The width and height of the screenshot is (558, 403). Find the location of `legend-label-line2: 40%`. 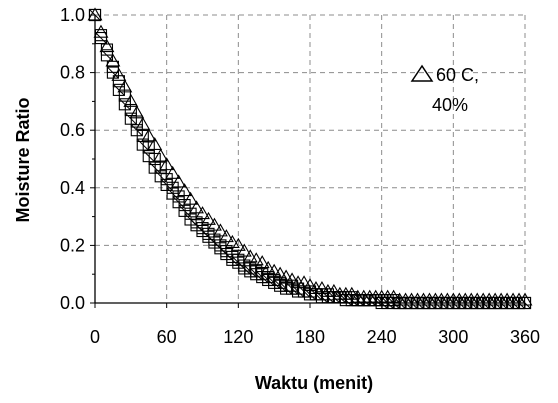

legend-label-line2: 40% is located at coordinates (450, 105).